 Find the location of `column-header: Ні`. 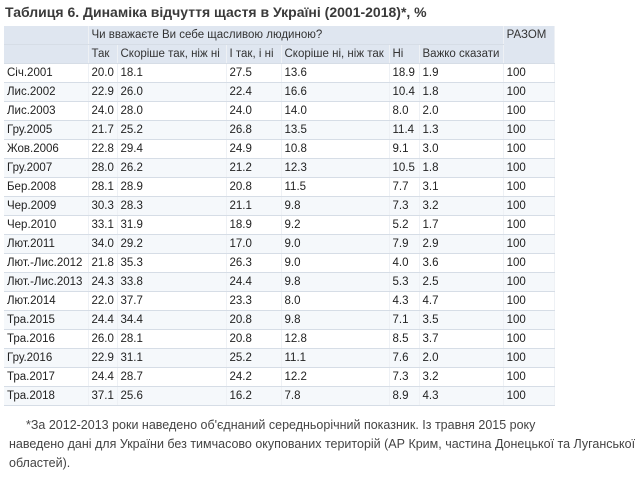

column-header: Ні is located at coordinates (404, 54).